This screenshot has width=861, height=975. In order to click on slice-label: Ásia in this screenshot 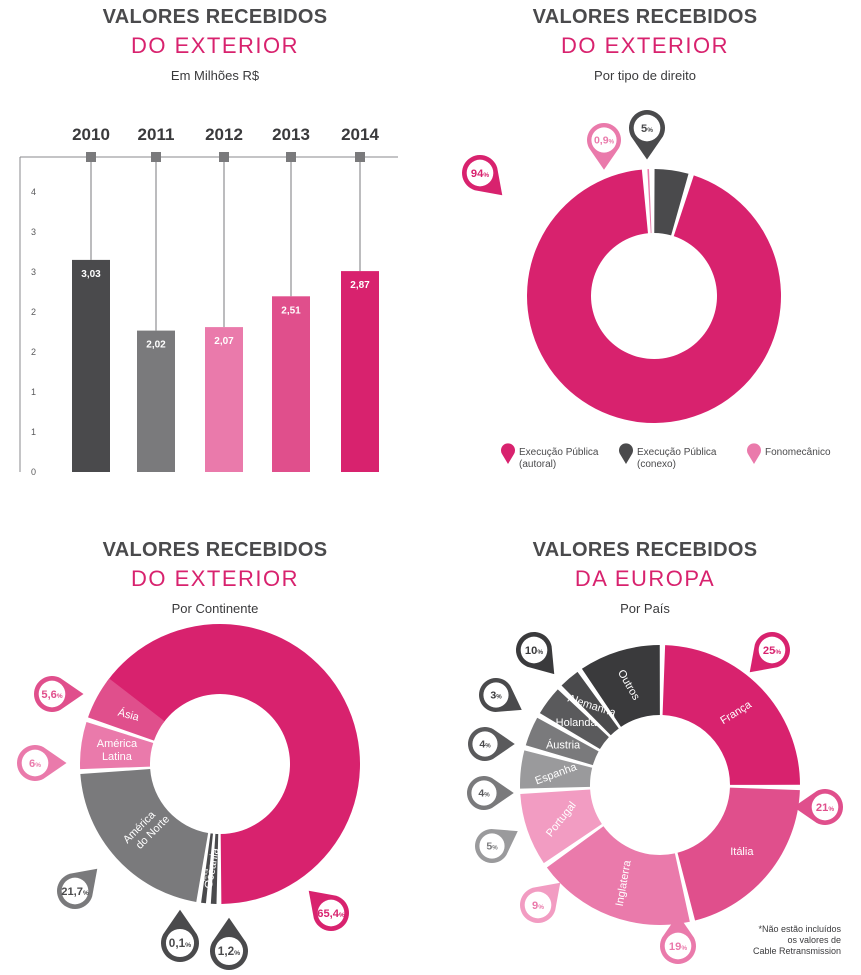, I will do `click(129, 715)`.